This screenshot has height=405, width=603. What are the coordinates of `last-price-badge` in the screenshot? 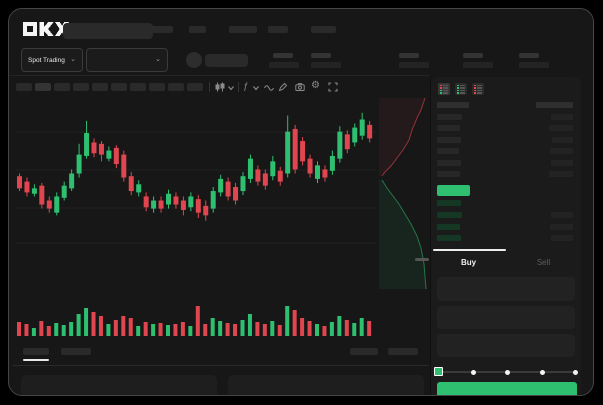 It's located at (453, 190).